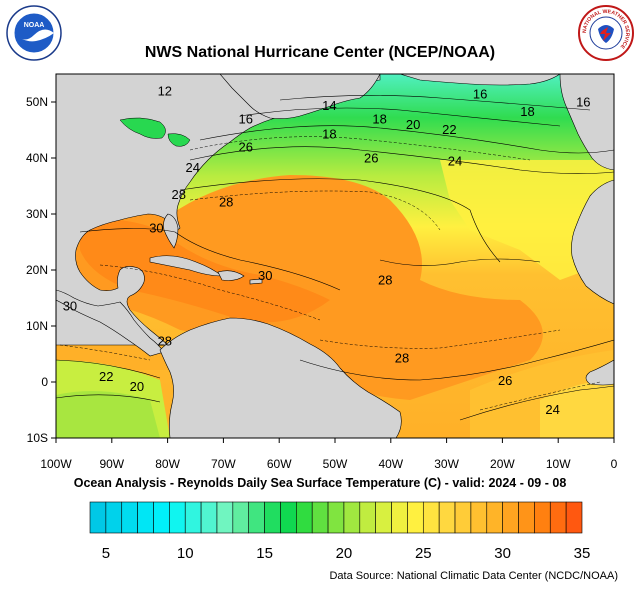 This screenshot has width=640, height=590. I want to click on colorbar-tick-label: 10, so click(185, 553).